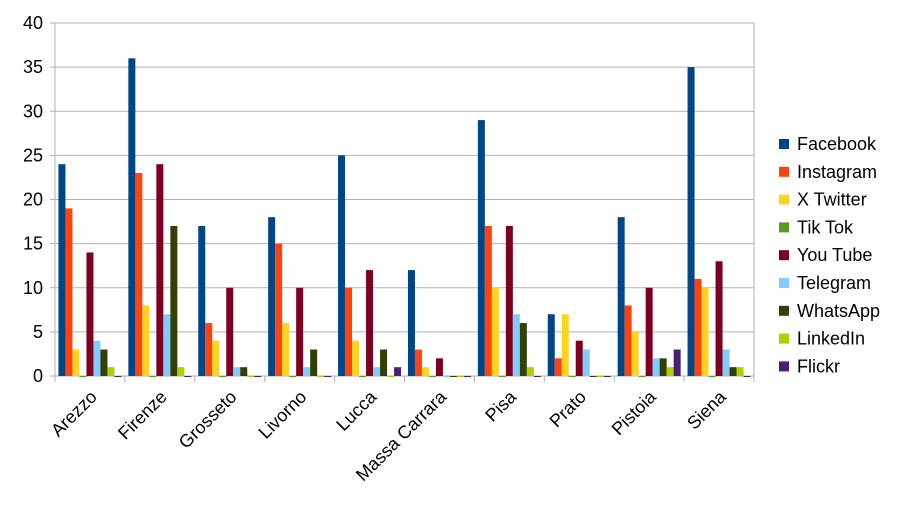 This screenshot has height=515, width=907. Describe the element at coordinates (837, 144) in the screenshot. I see `legend-label: Facebook` at that location.